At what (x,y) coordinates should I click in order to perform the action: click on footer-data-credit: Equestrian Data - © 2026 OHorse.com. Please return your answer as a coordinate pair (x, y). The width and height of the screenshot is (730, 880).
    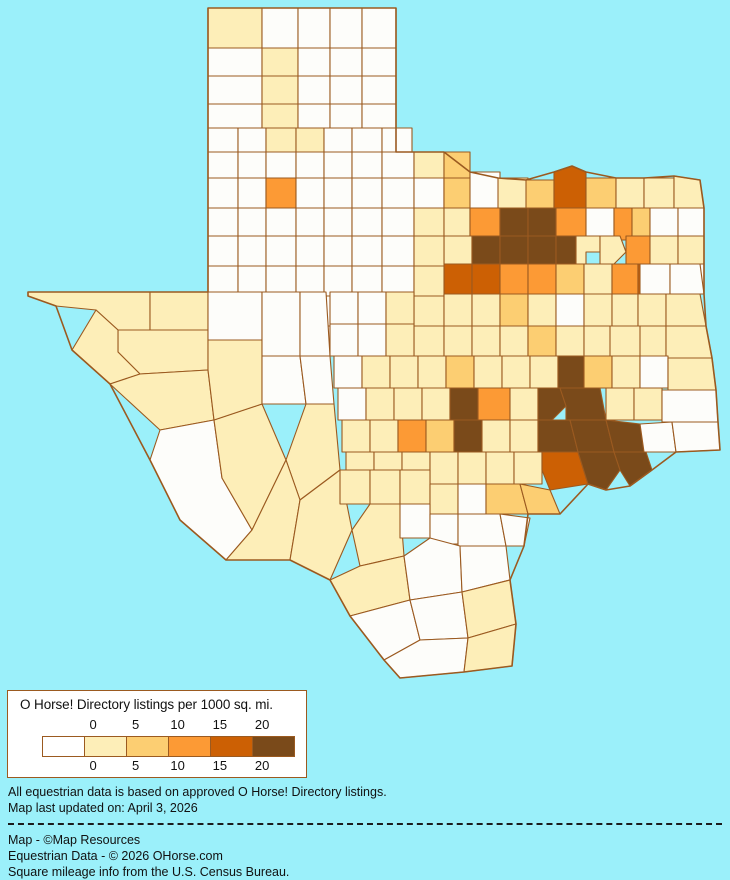
    Looking at the image, I should click on (115, 856).